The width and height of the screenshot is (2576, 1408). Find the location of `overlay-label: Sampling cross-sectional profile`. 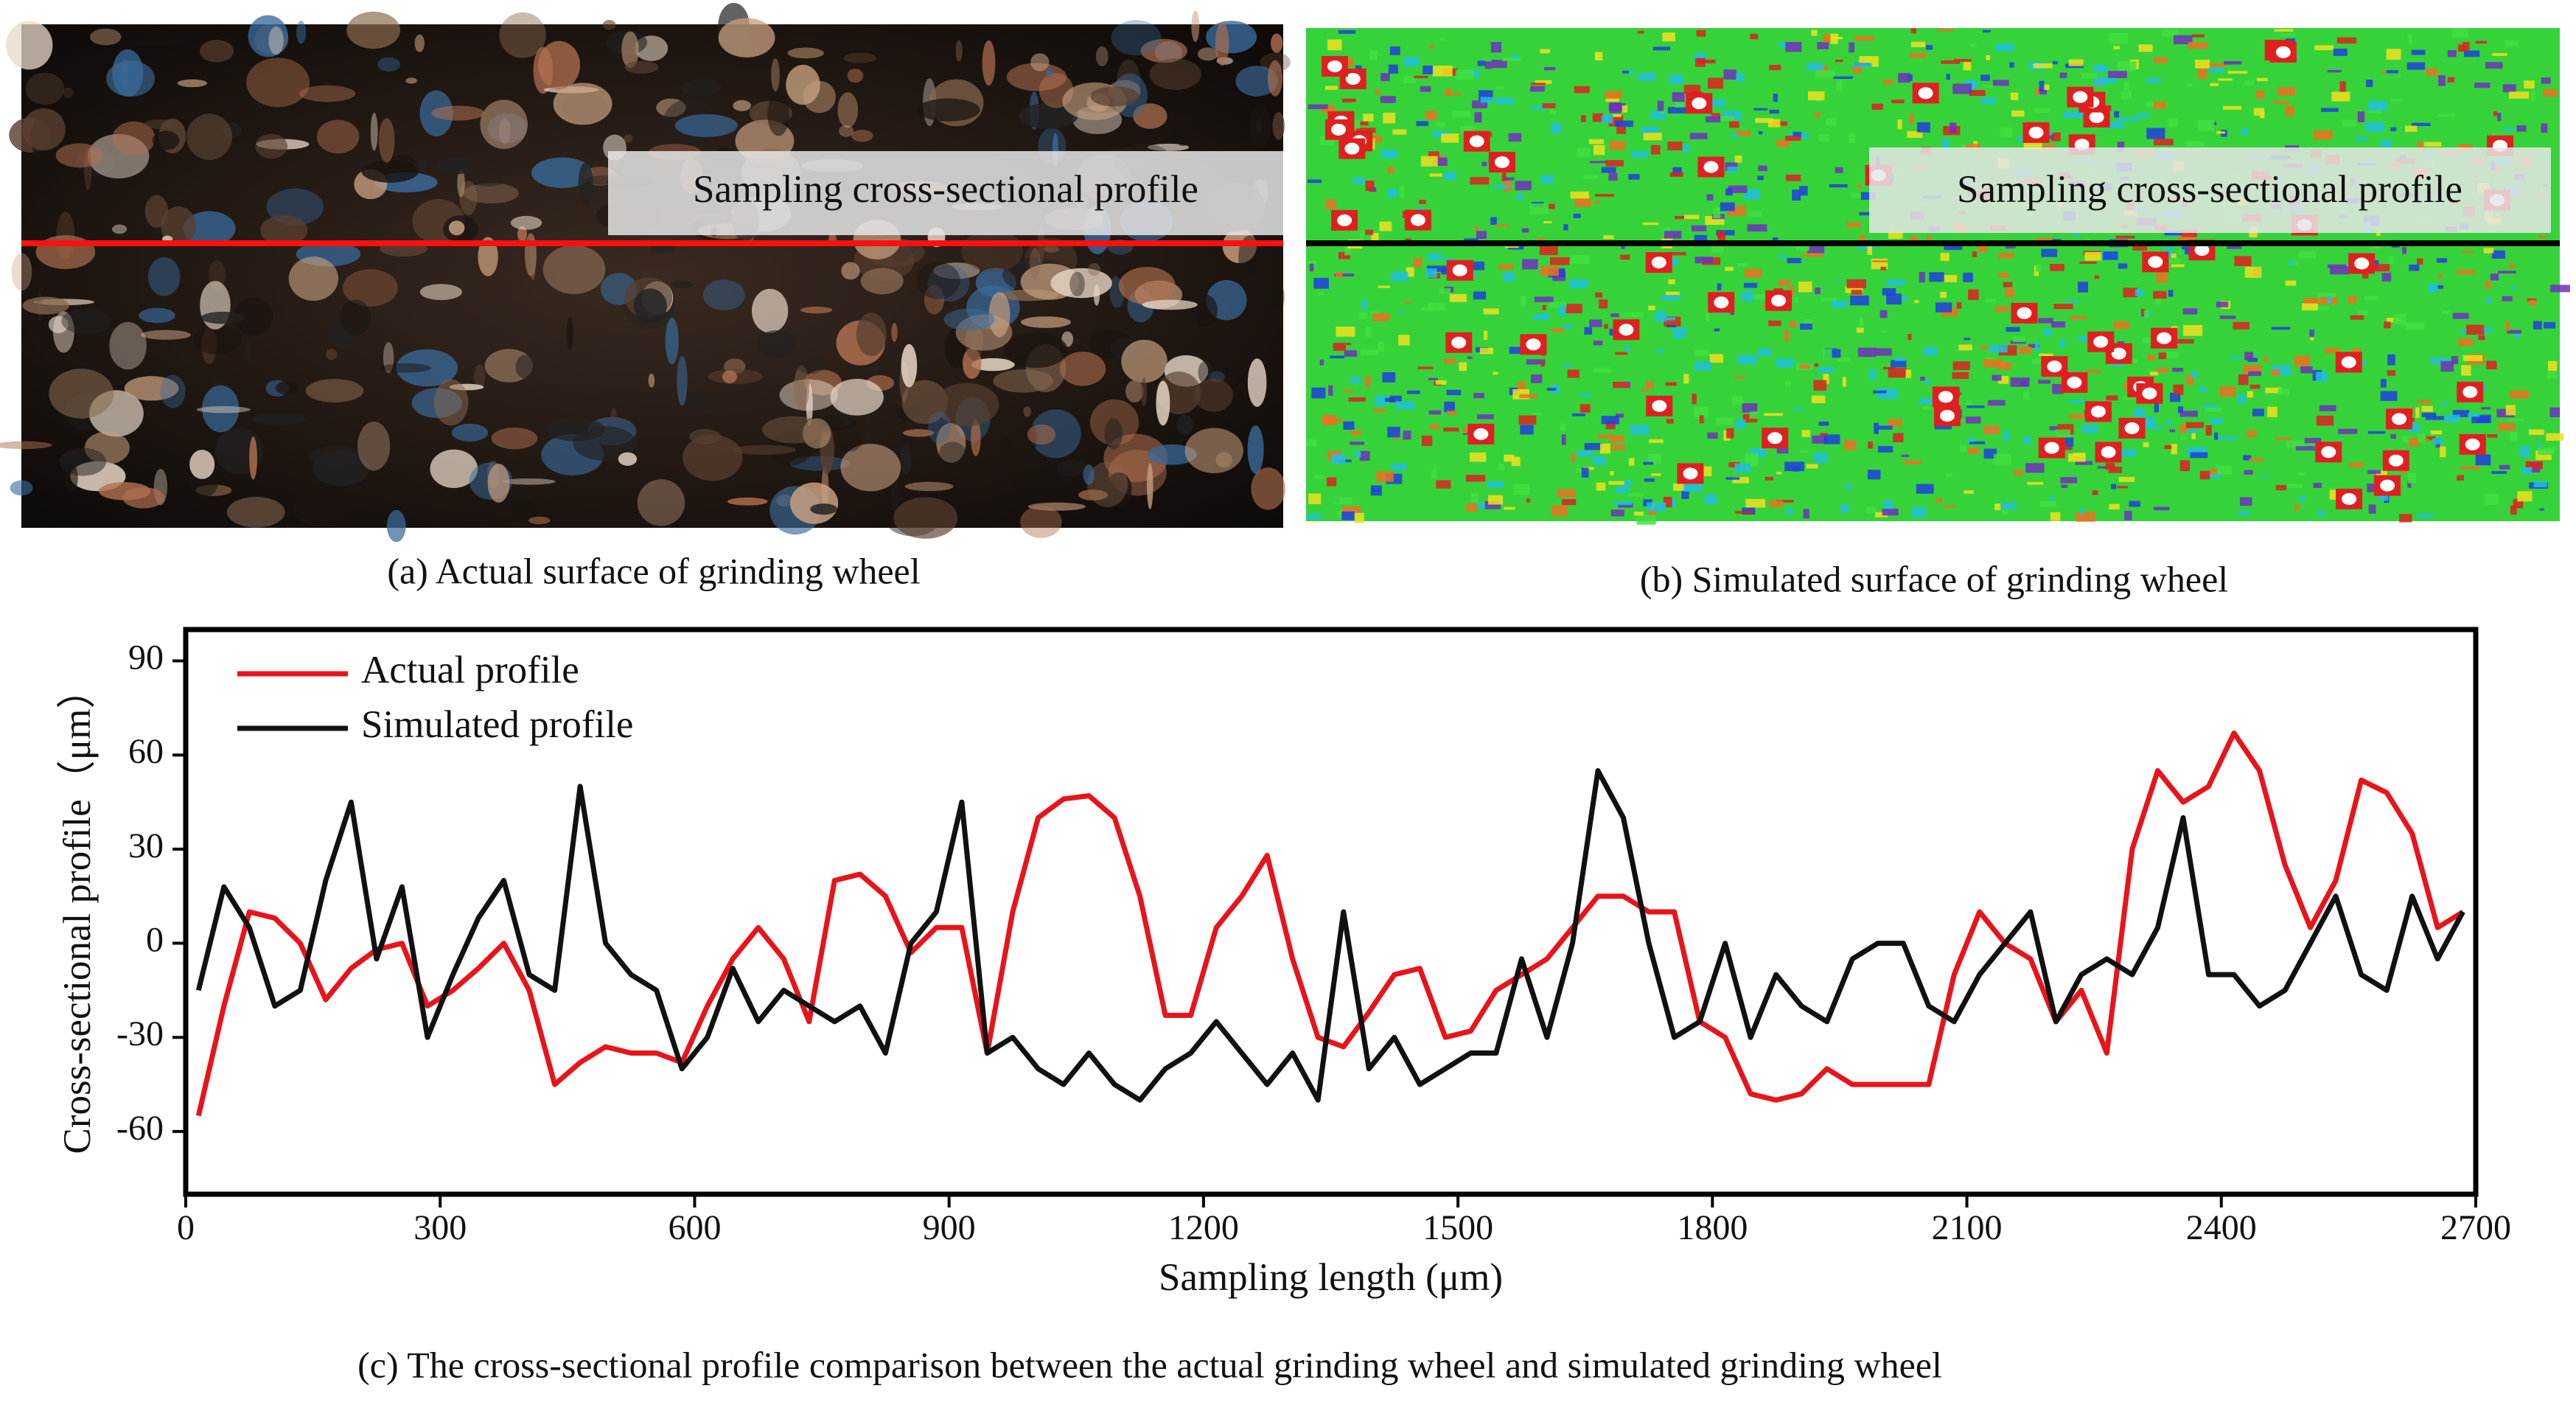

overlay-label: Sampling cross-sectional profile is located at coordinates (945, 189).